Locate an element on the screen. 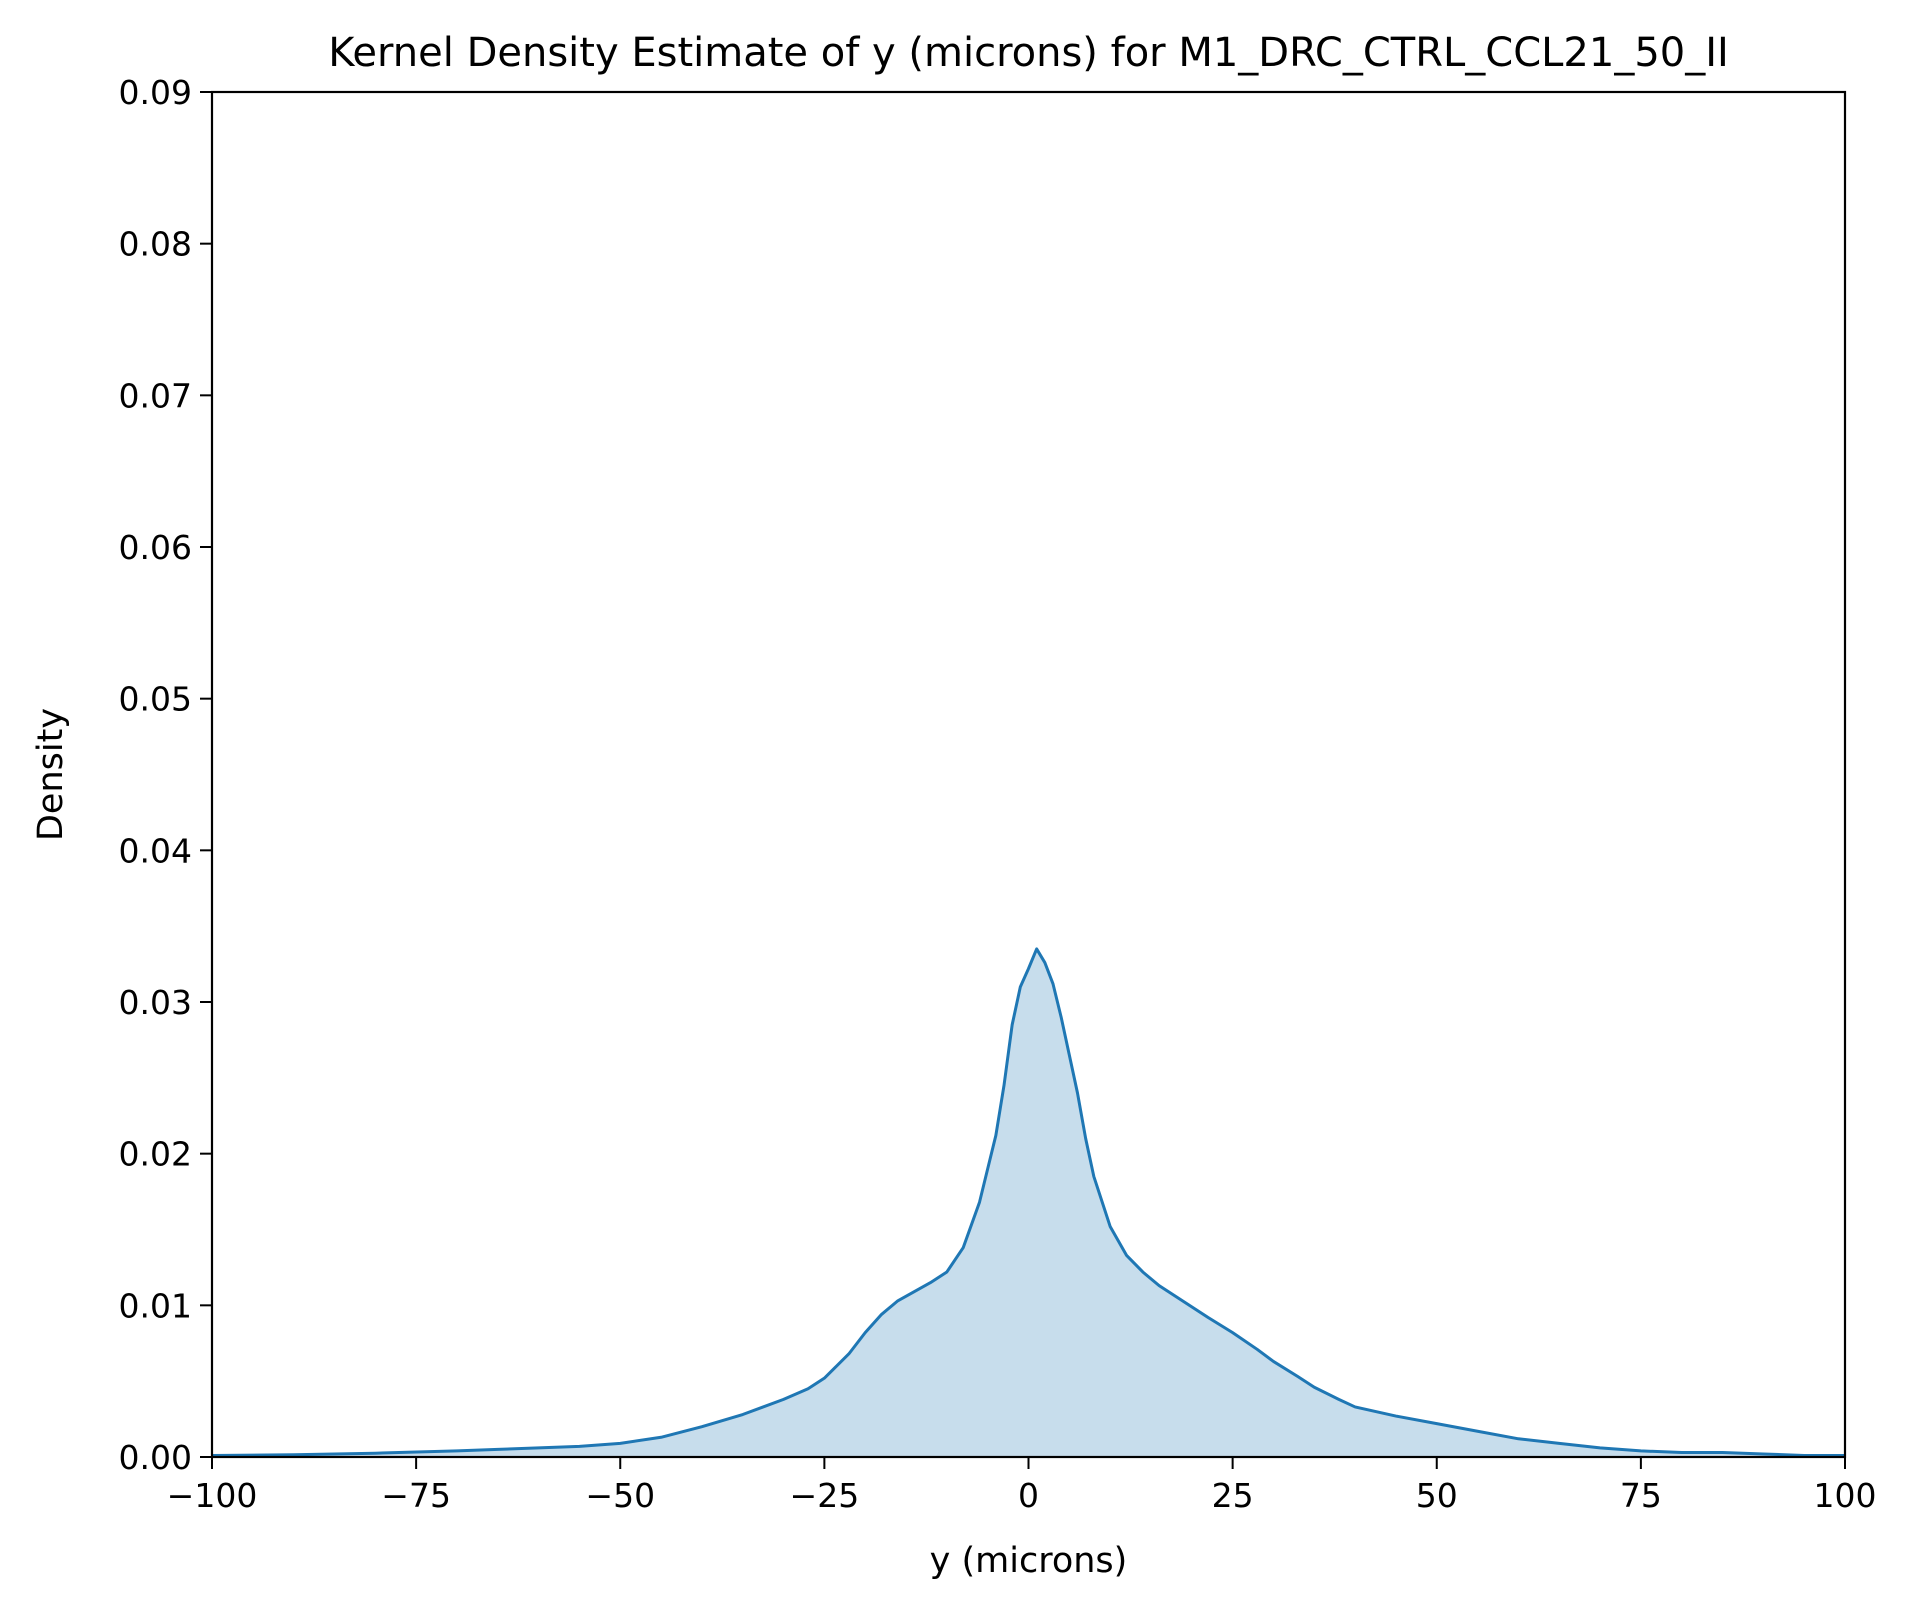  y-tick-label: 0.08 is located at coordinates (155, 244).